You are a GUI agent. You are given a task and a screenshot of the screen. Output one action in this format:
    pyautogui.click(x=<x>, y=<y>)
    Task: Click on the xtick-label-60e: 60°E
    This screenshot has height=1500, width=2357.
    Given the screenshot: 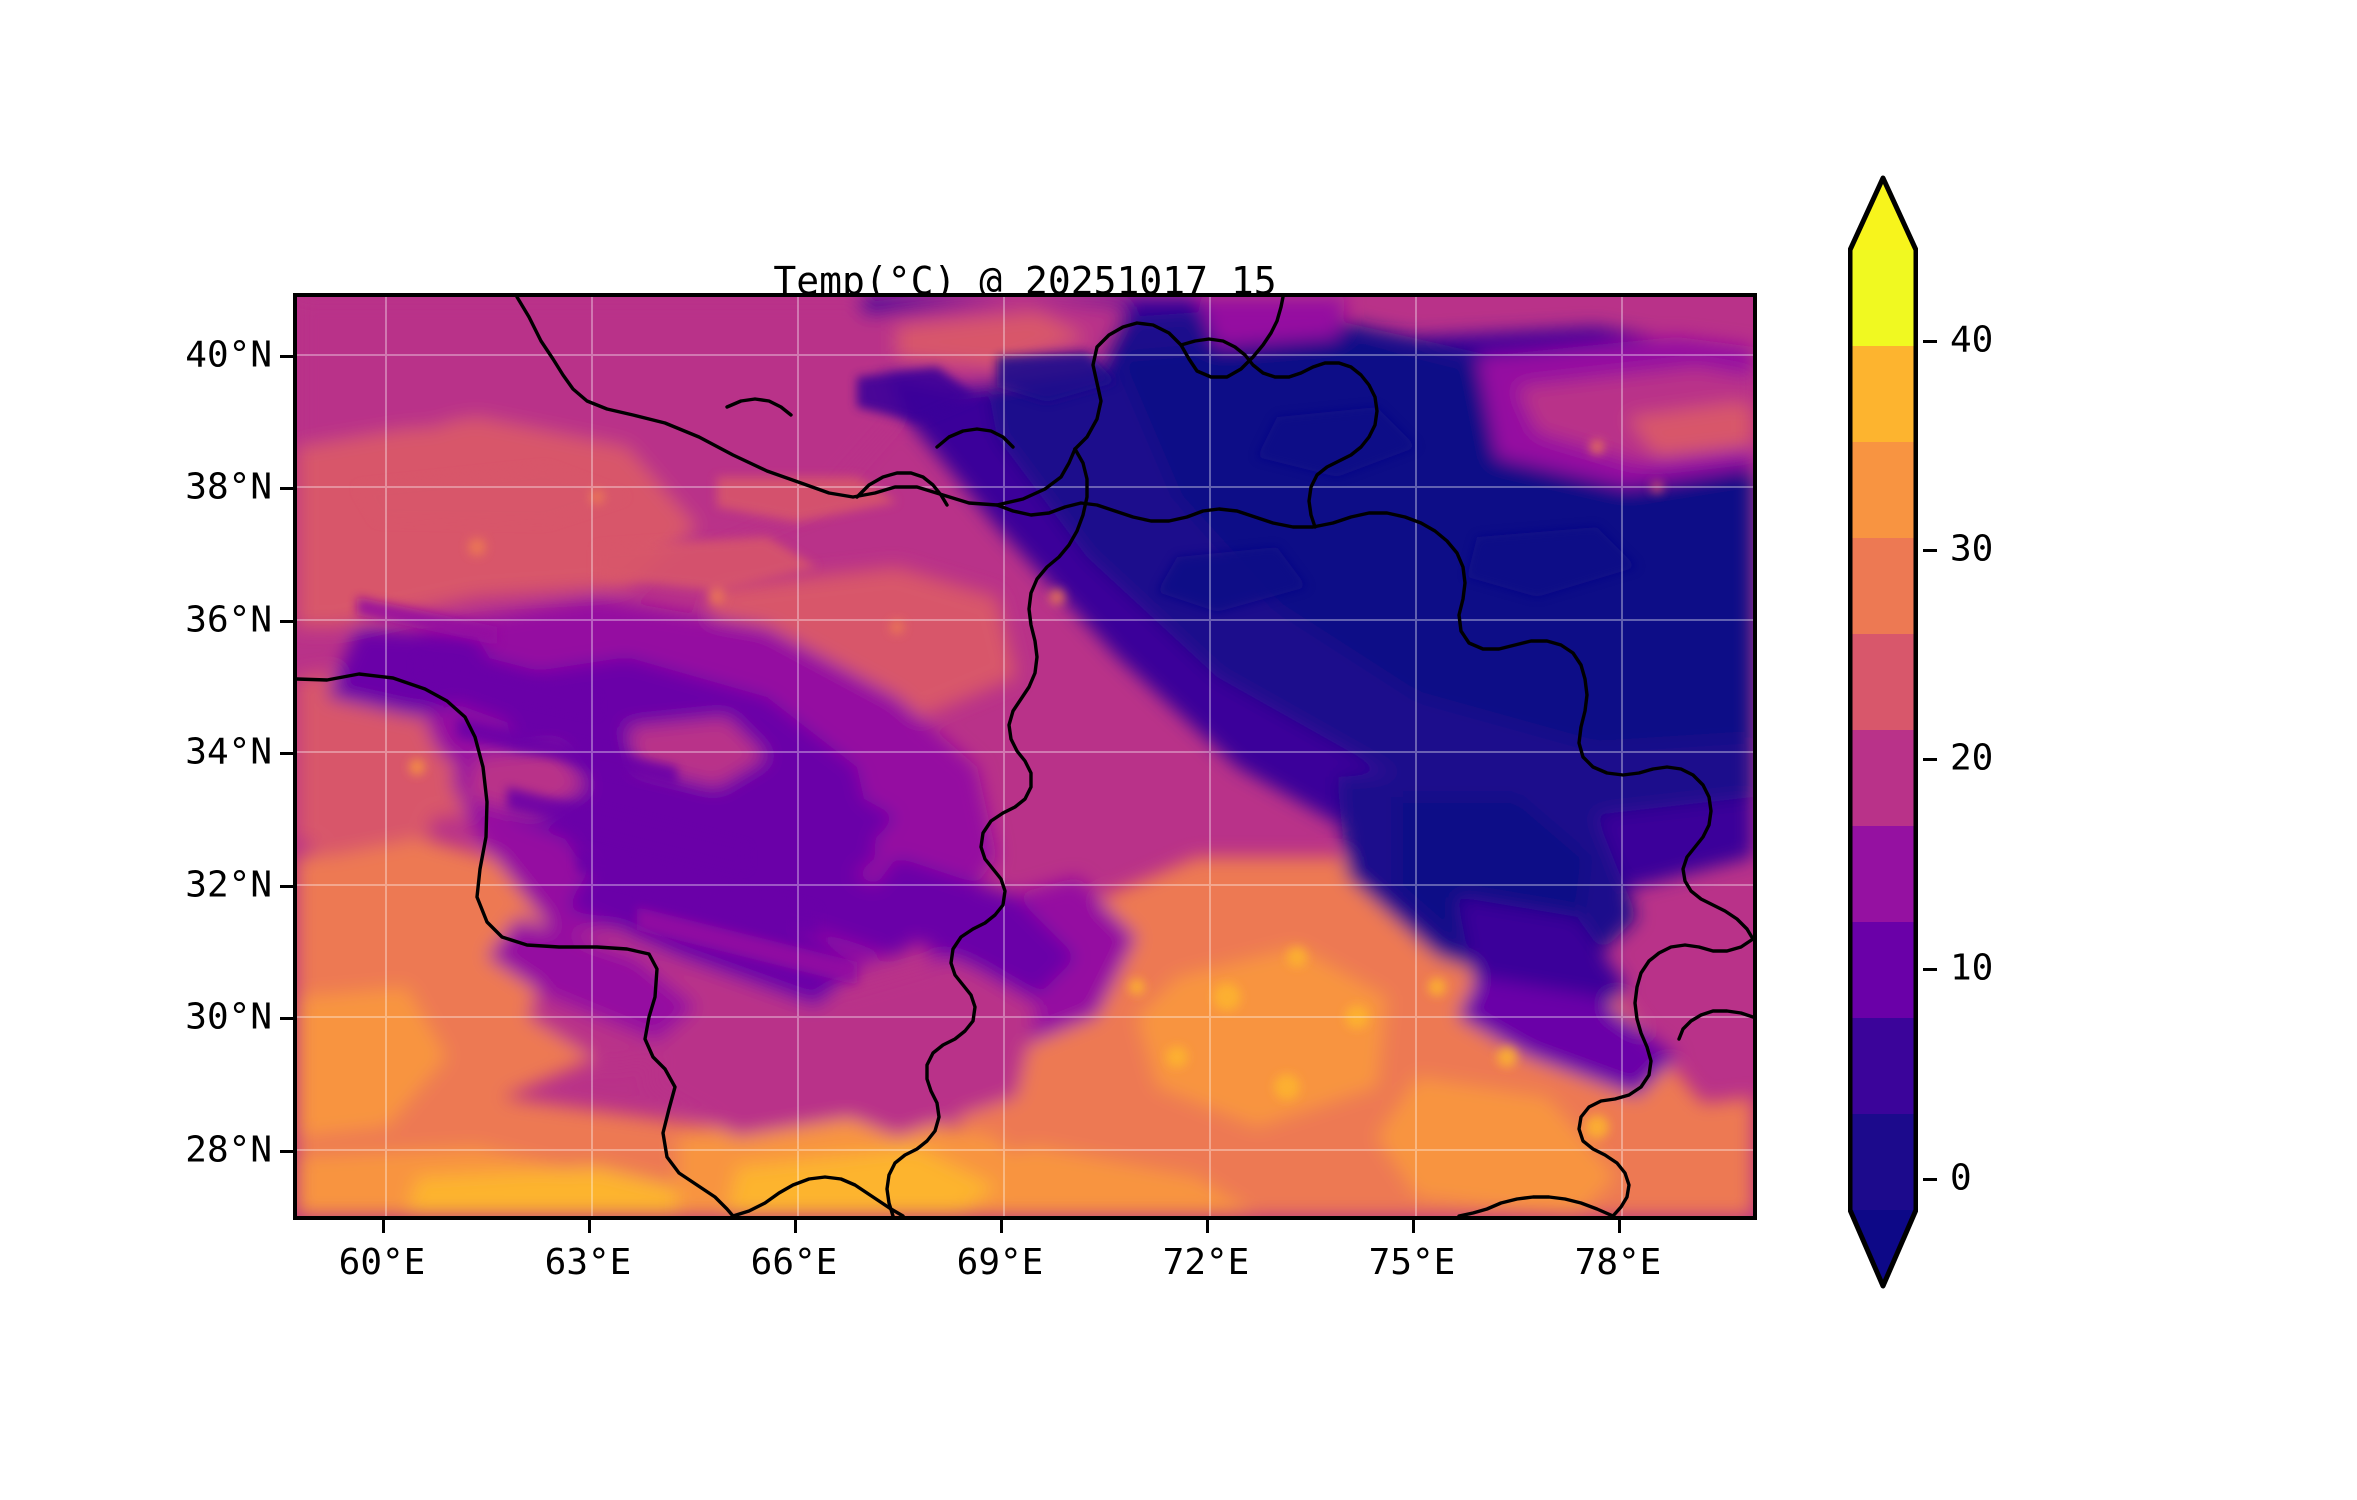 What is the action you would take?
    pyautogui.click(x=382, y=1262)
    